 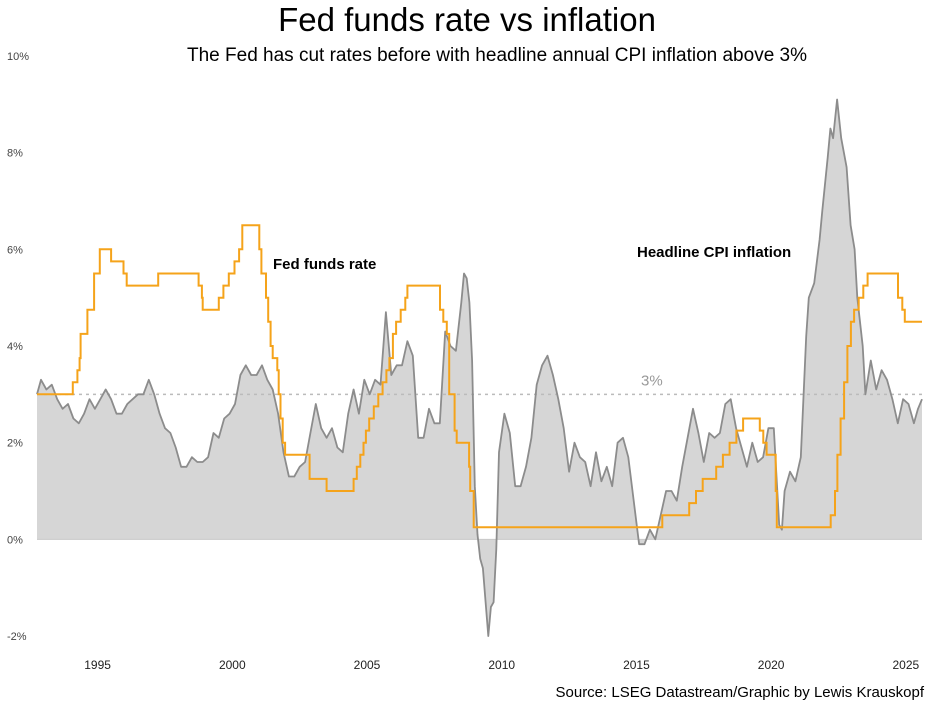 I want to click on cpi-inflation-label: Headline CPI inflation, so click(x=714, y=252).